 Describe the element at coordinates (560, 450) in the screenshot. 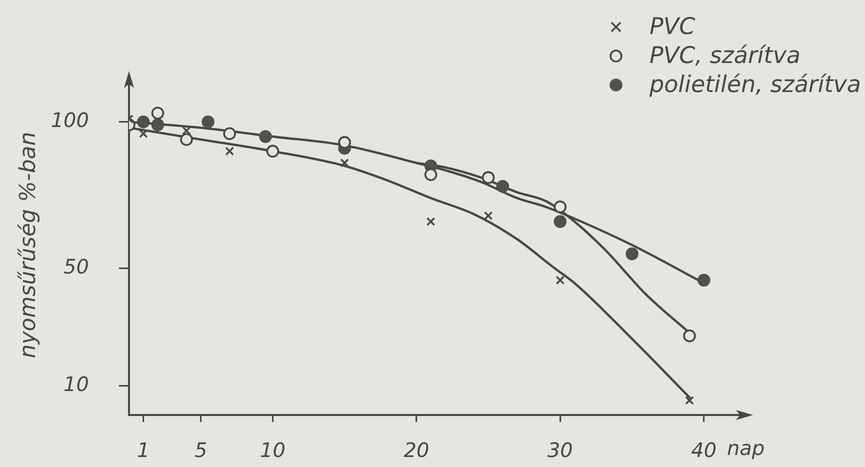

I see `x-tick-label: 30` at that location.